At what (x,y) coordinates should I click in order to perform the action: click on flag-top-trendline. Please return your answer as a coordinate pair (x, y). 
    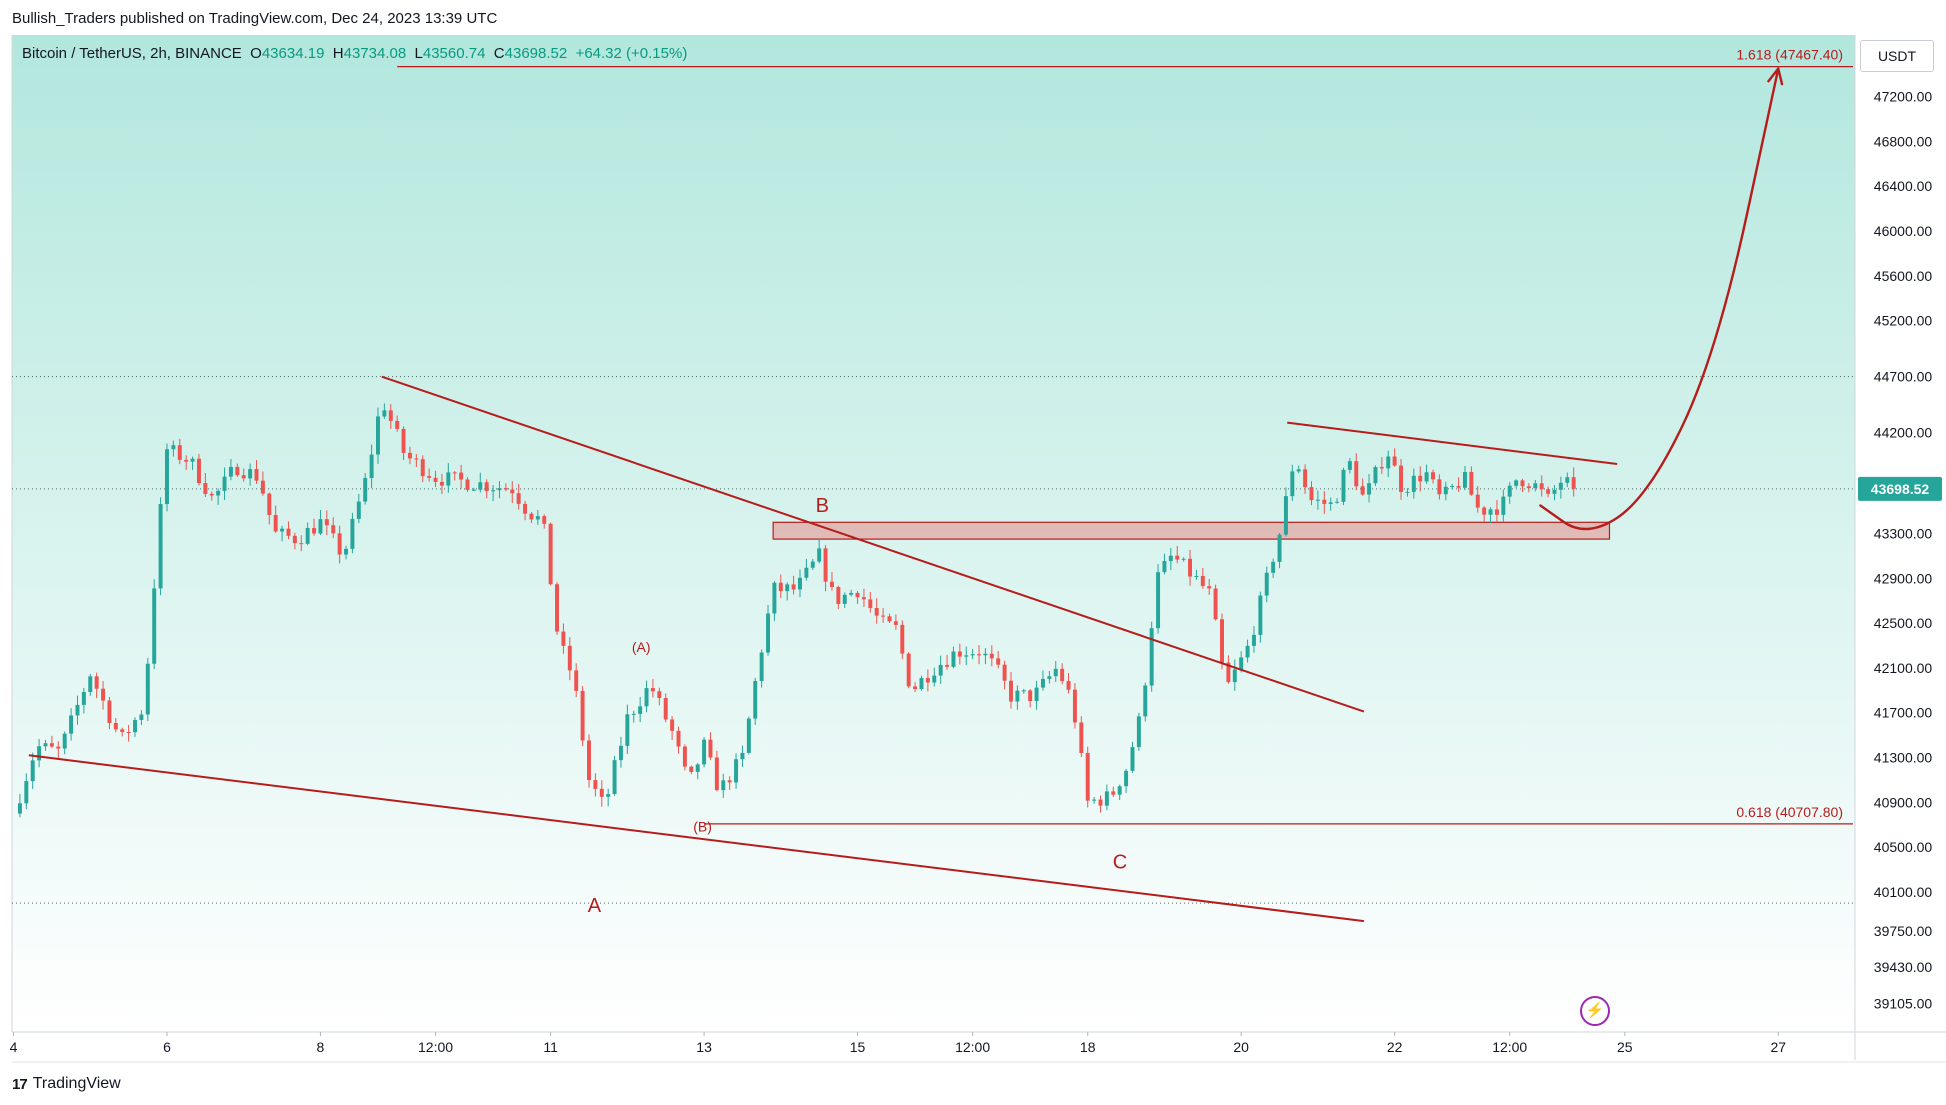
    Looking at the image, I should click on (1452, 443).